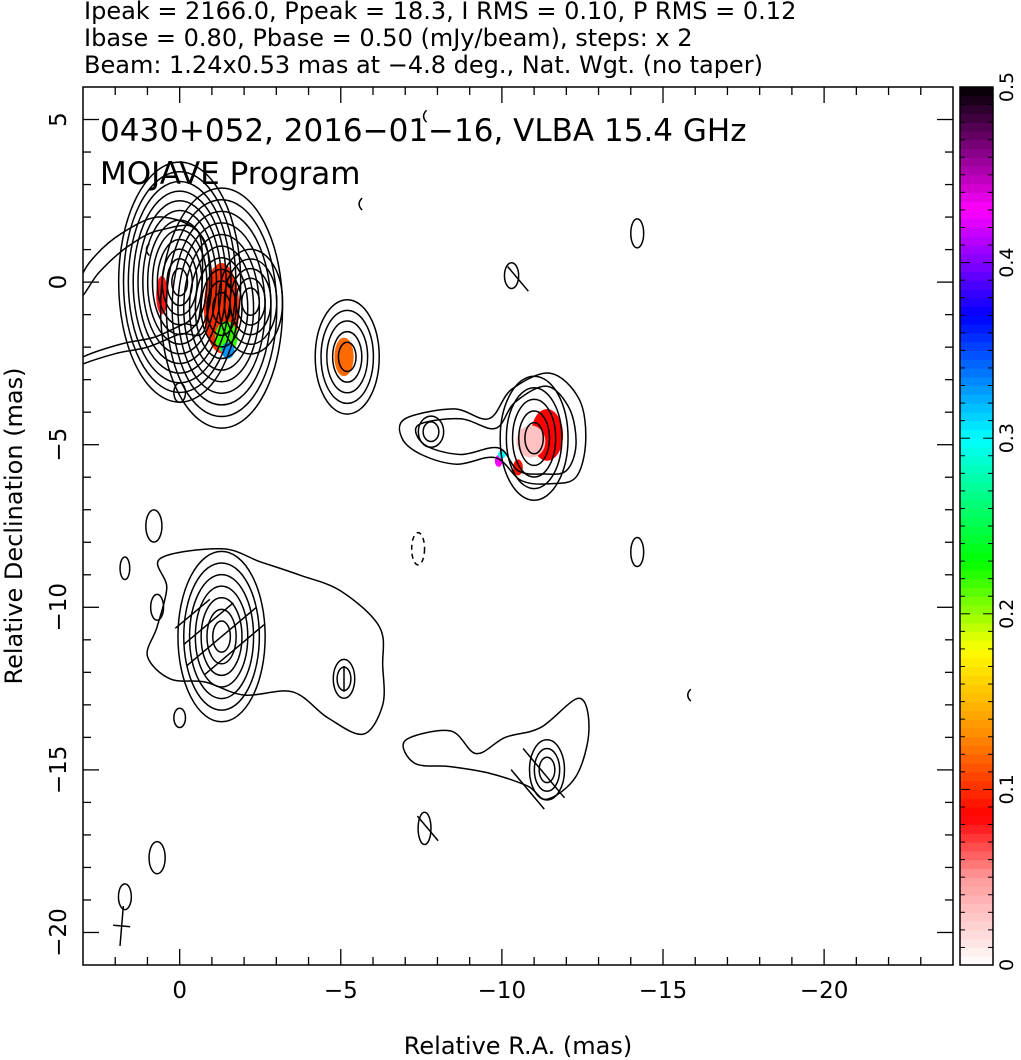 This screenshot has width=1021, height=1060. What do you see at coordinates (495, 430) in the screenshot?
I see `knot-envelope-contour` at bounding box center [495, 430].